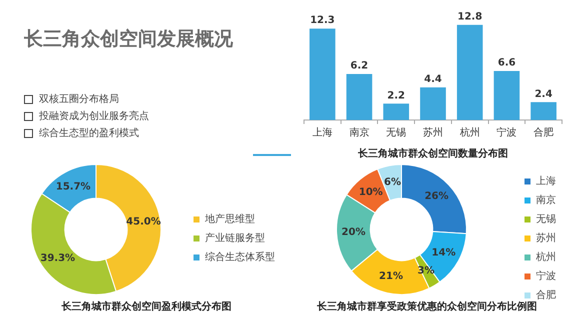 This screenshot has height=313, width=566. What do you see at coordinates (391, 276) in the screenshot?
I see `data-label: 21%` at bounding box center [391, 276].